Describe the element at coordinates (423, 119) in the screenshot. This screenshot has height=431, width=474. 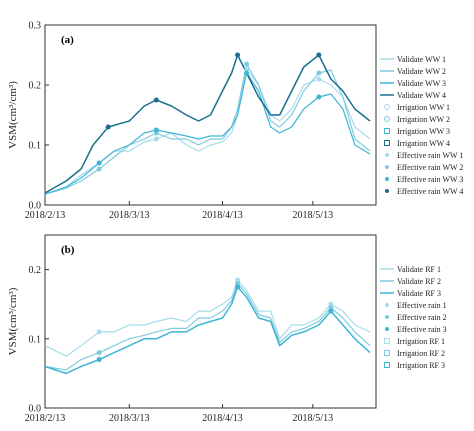
I see `legend-label: Irrigation WW 2` at that location.